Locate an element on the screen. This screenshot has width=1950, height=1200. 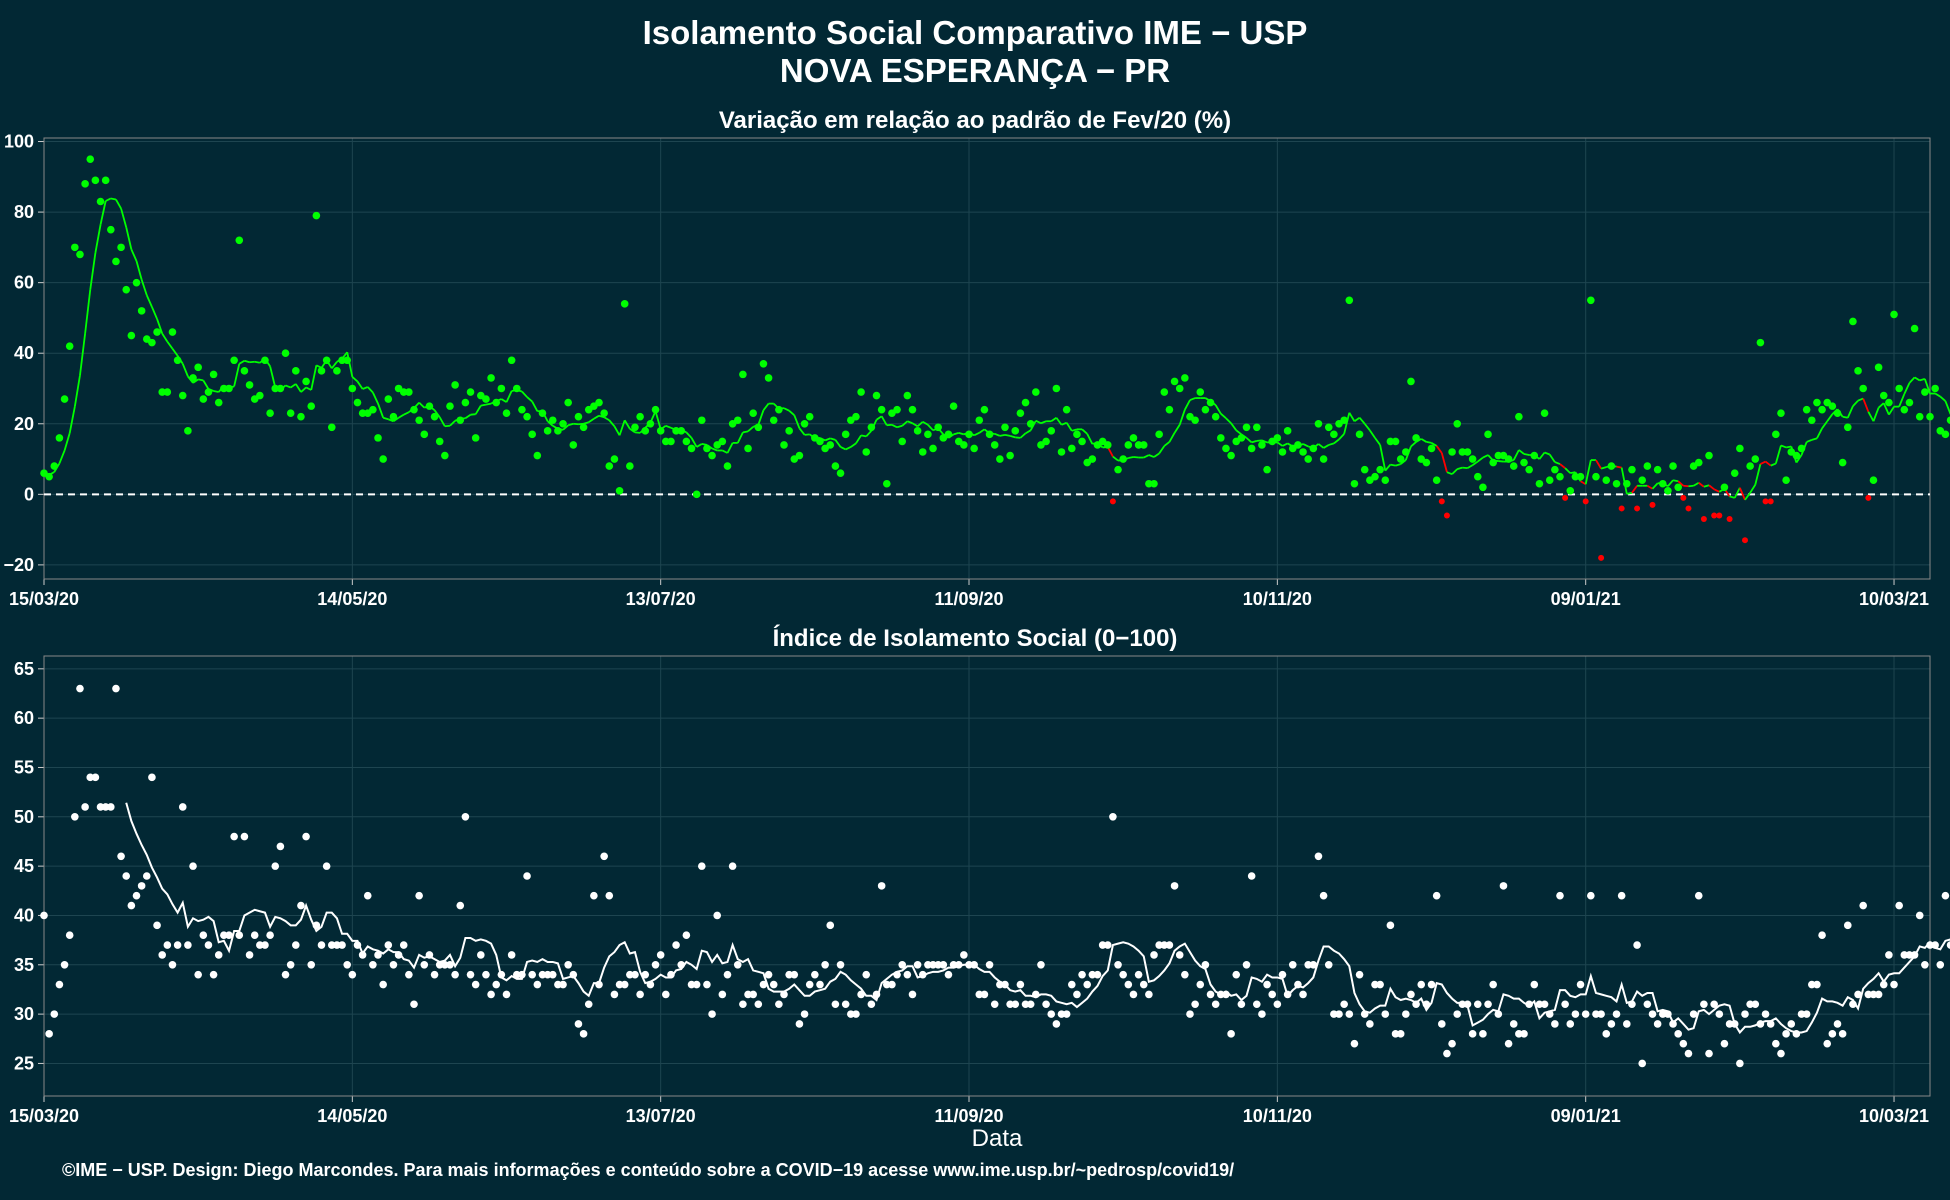
y-tick-label: 60 is located at coordinates (24, 283).